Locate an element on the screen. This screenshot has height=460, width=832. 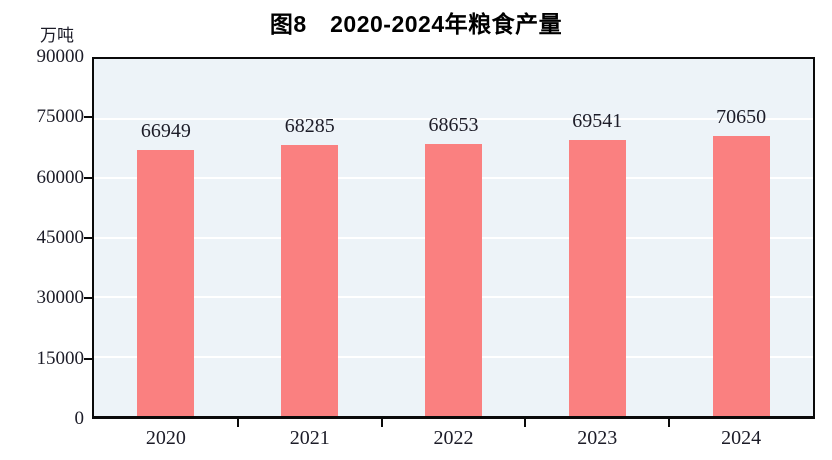
y-tick-label-30000: 30000 is located at coordinates (60, 298).